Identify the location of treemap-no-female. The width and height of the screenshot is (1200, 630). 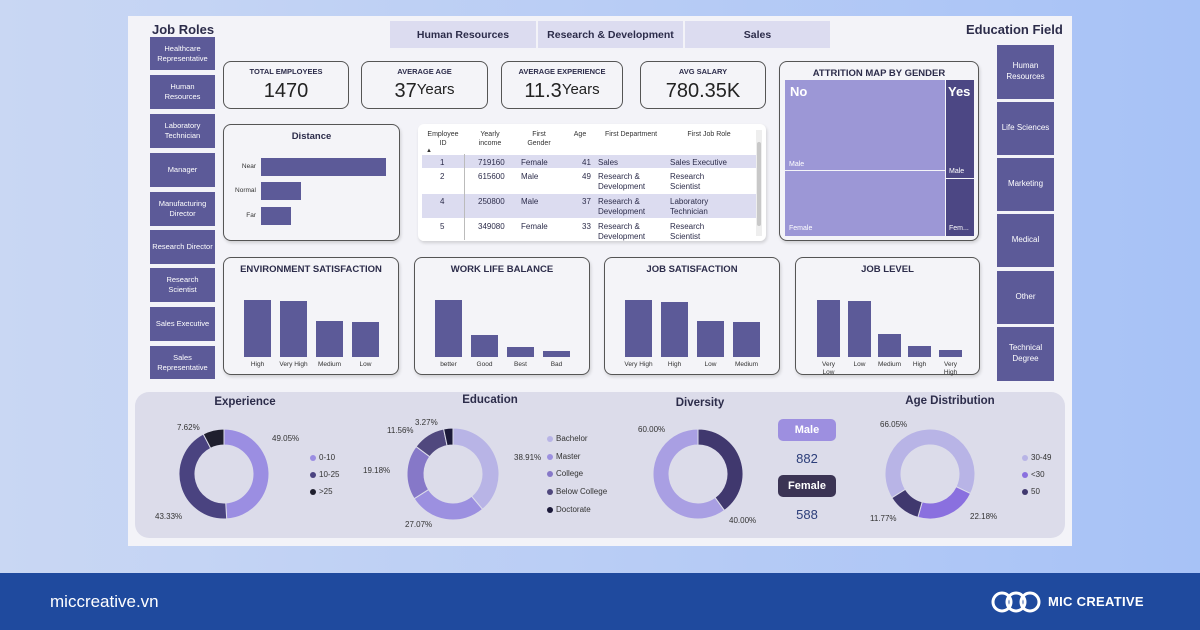
(865, 203).